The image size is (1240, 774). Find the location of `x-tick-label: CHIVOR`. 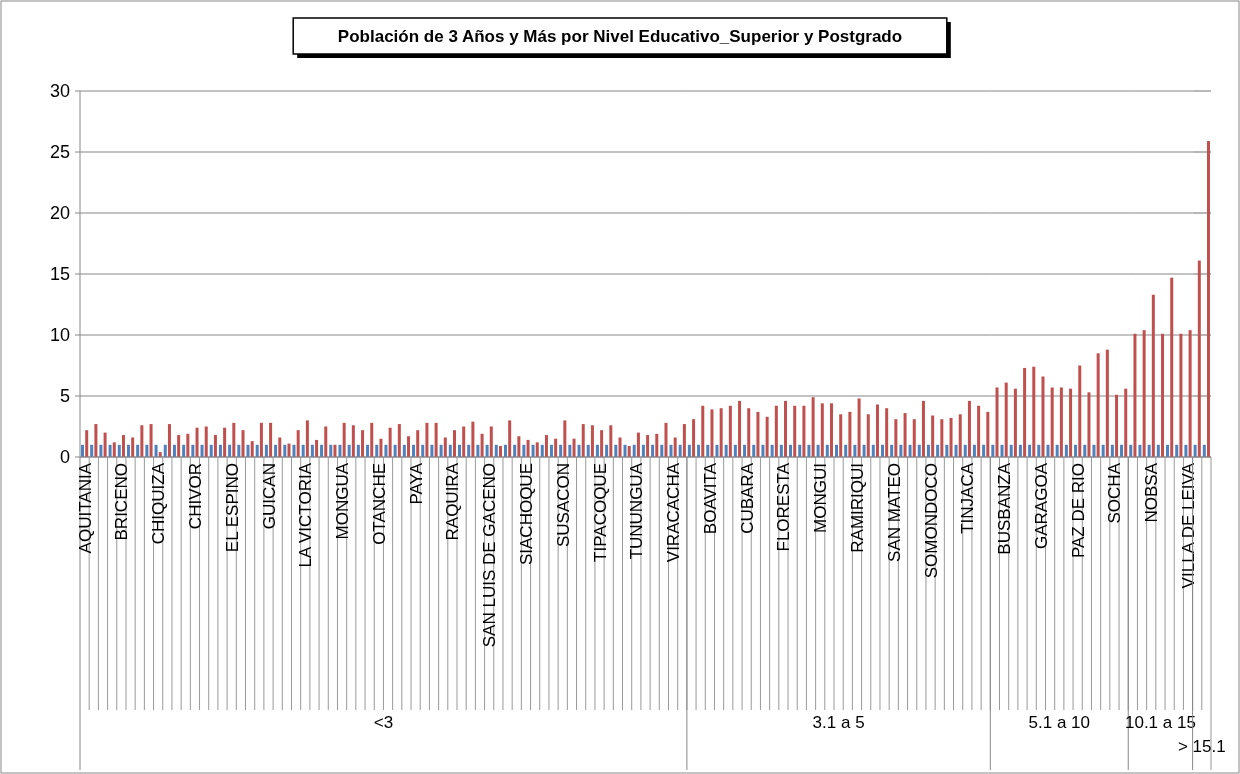

x-tick-label: CHIVOR is located at coordinates (195, 496).